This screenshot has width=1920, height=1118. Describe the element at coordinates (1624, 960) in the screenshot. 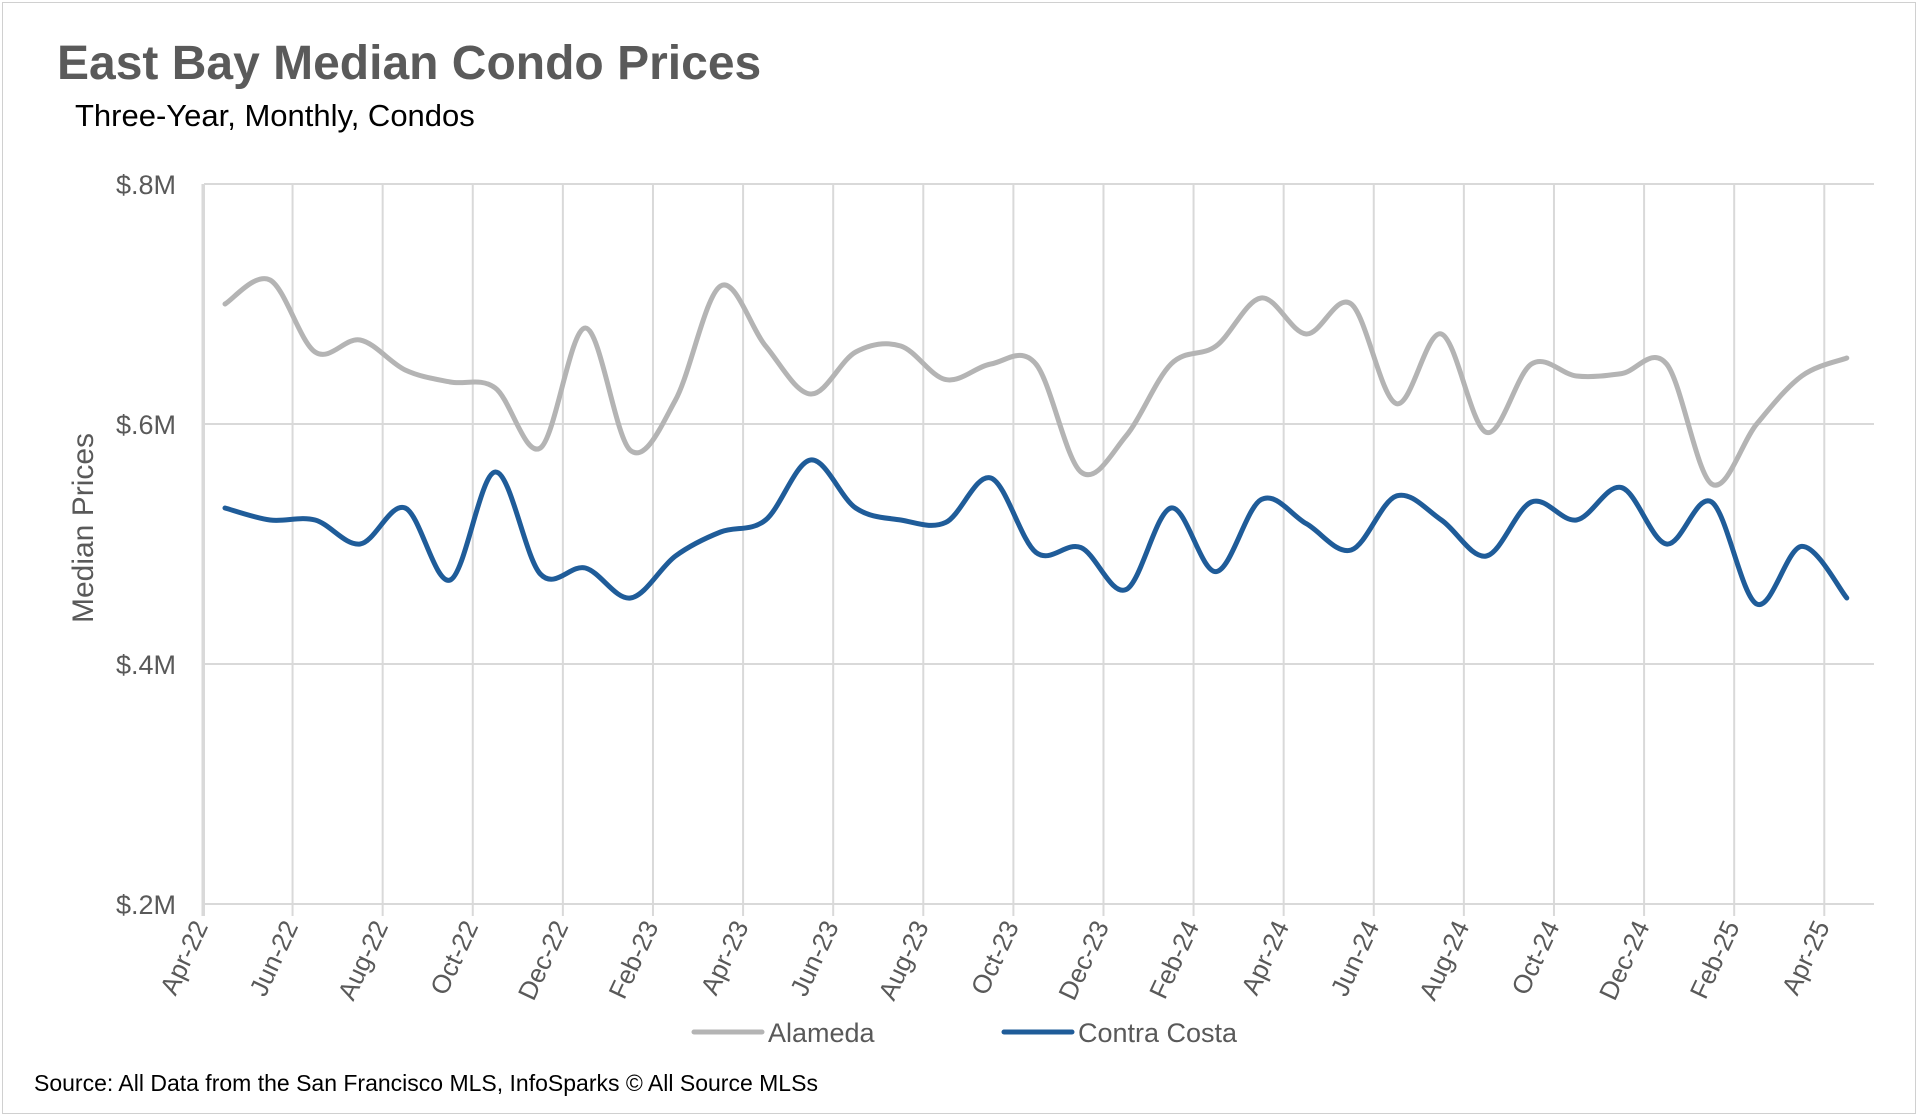

I see `x-tick-label: Dec-24` at that location.